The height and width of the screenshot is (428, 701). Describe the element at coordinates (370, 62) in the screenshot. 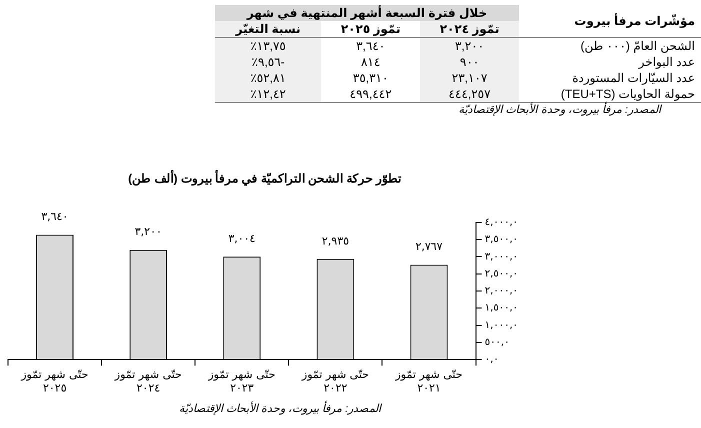

I see `text: ٨١٤` at that location.